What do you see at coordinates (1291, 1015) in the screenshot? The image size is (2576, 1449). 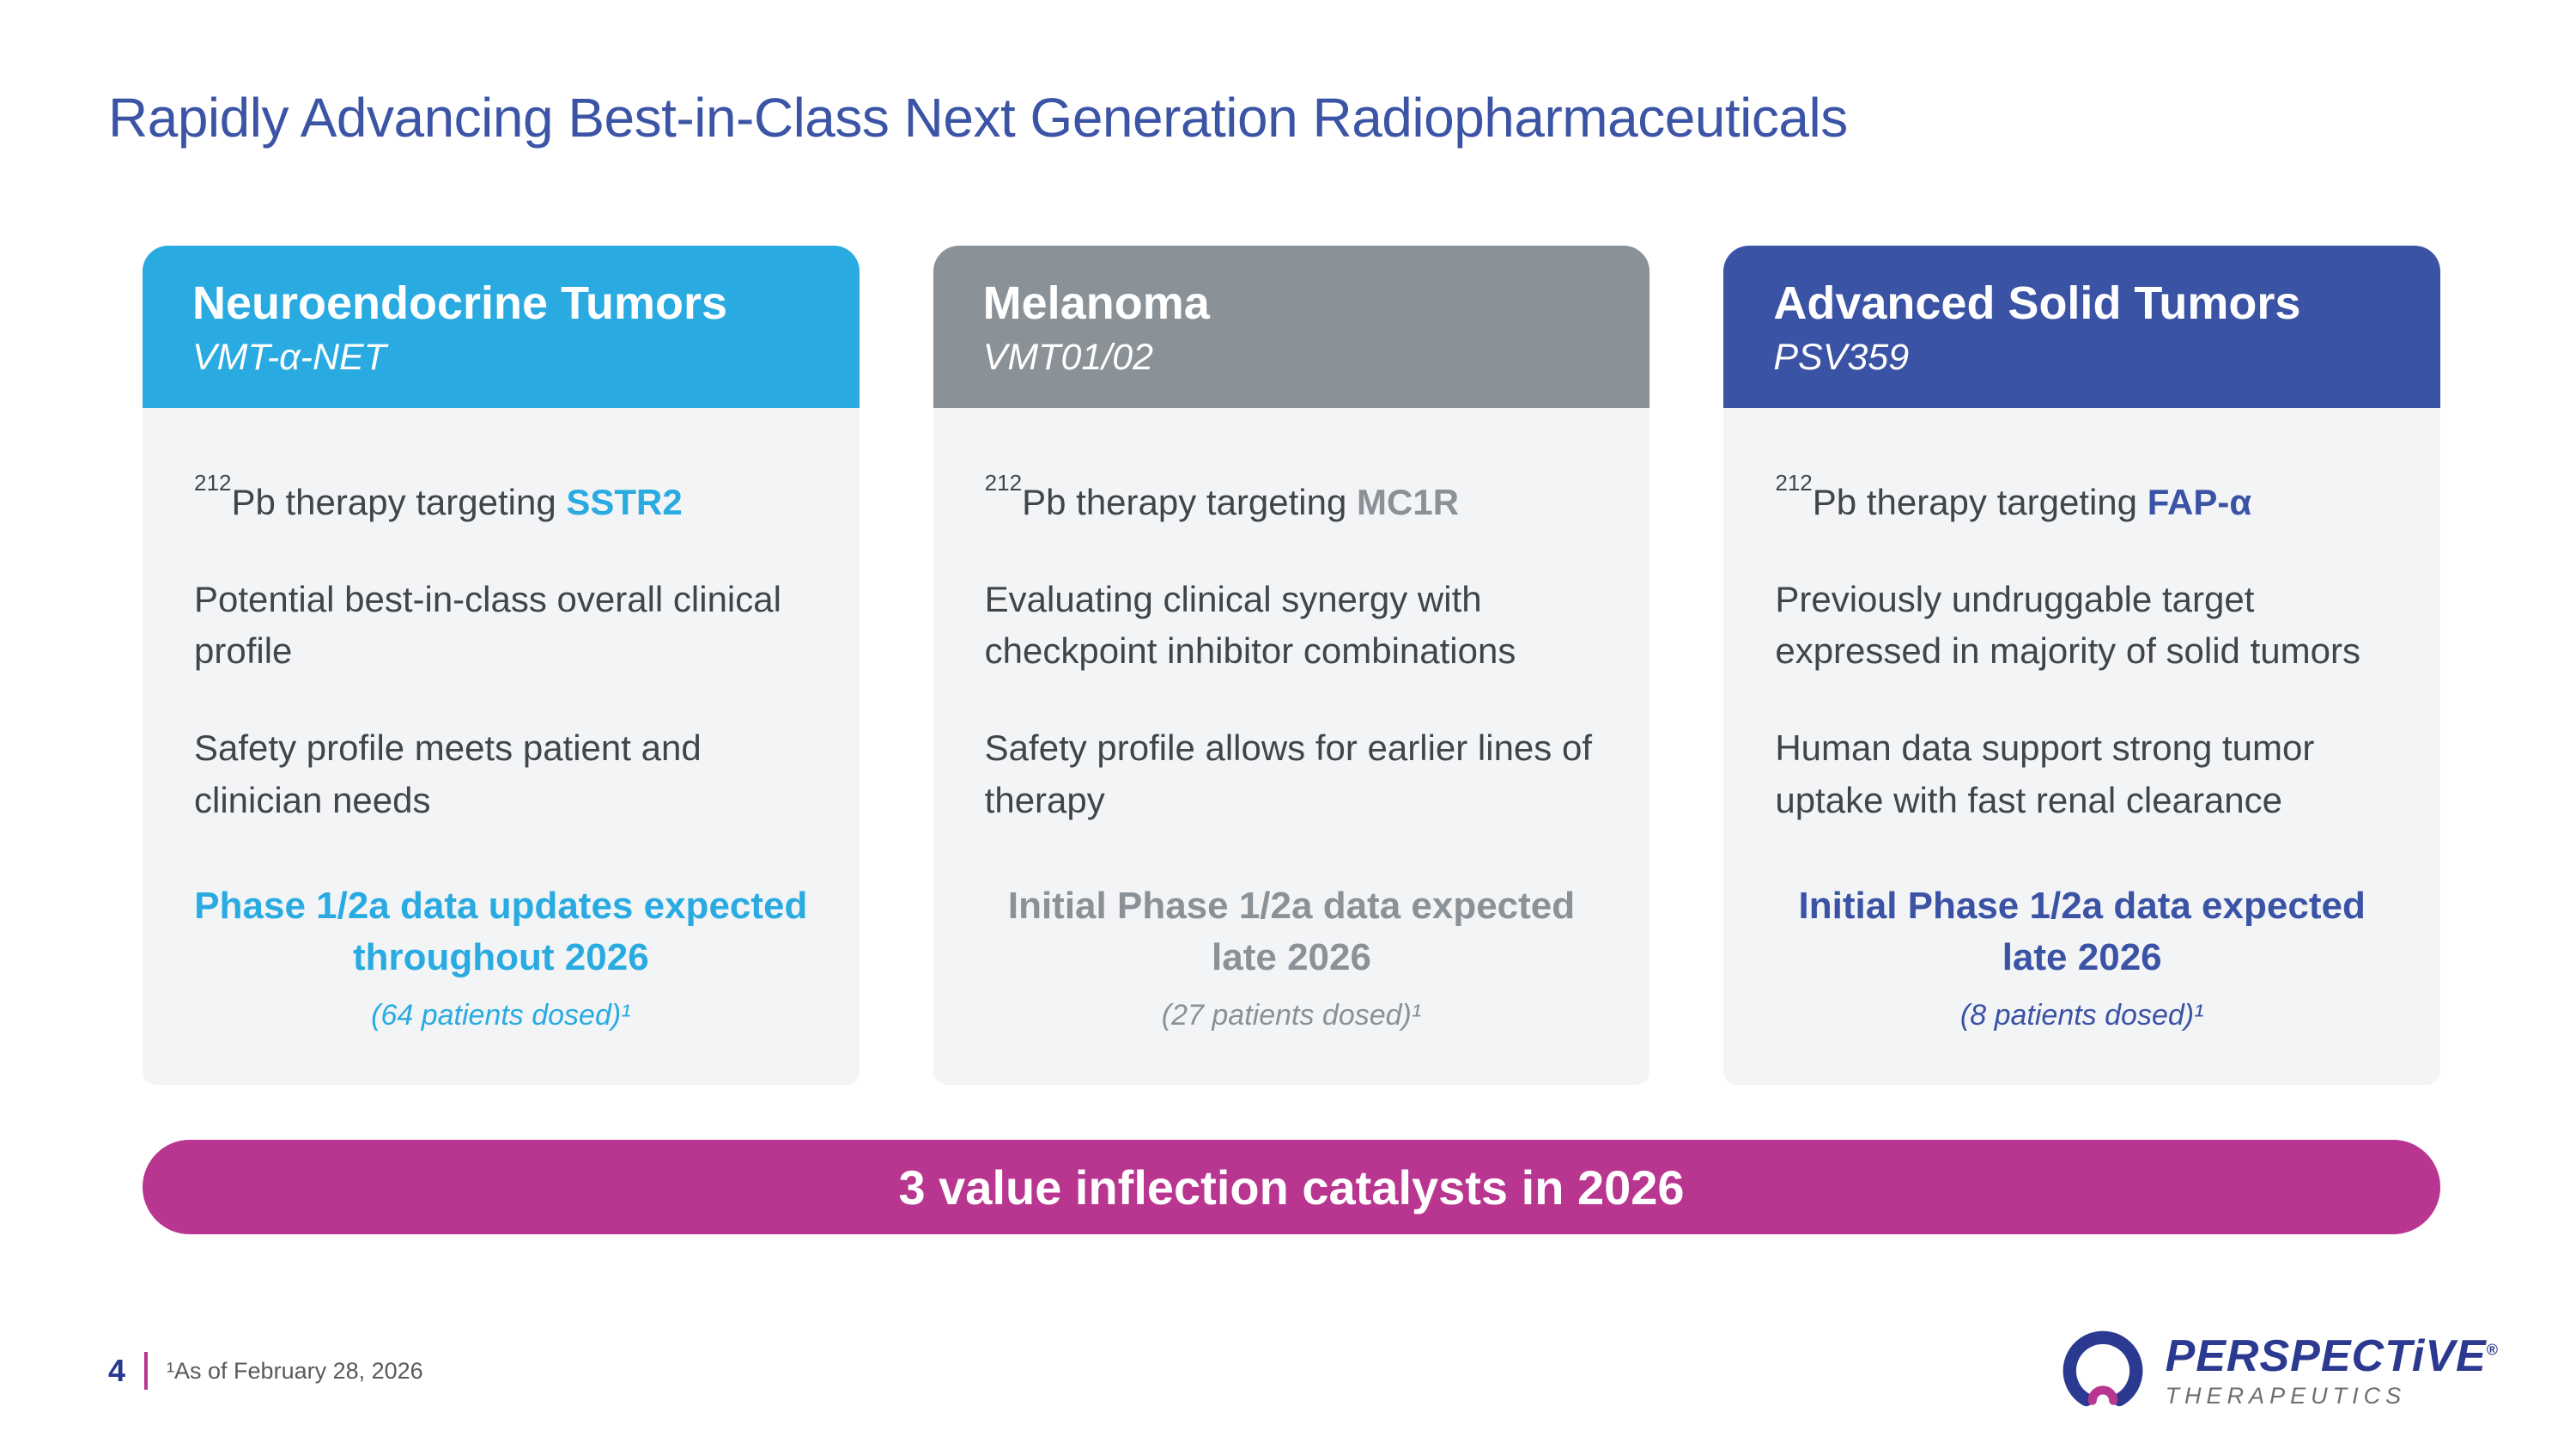 I see `patients-dosed-note: (27 patients dosed)¹` at bounding box center [1291, 1015].